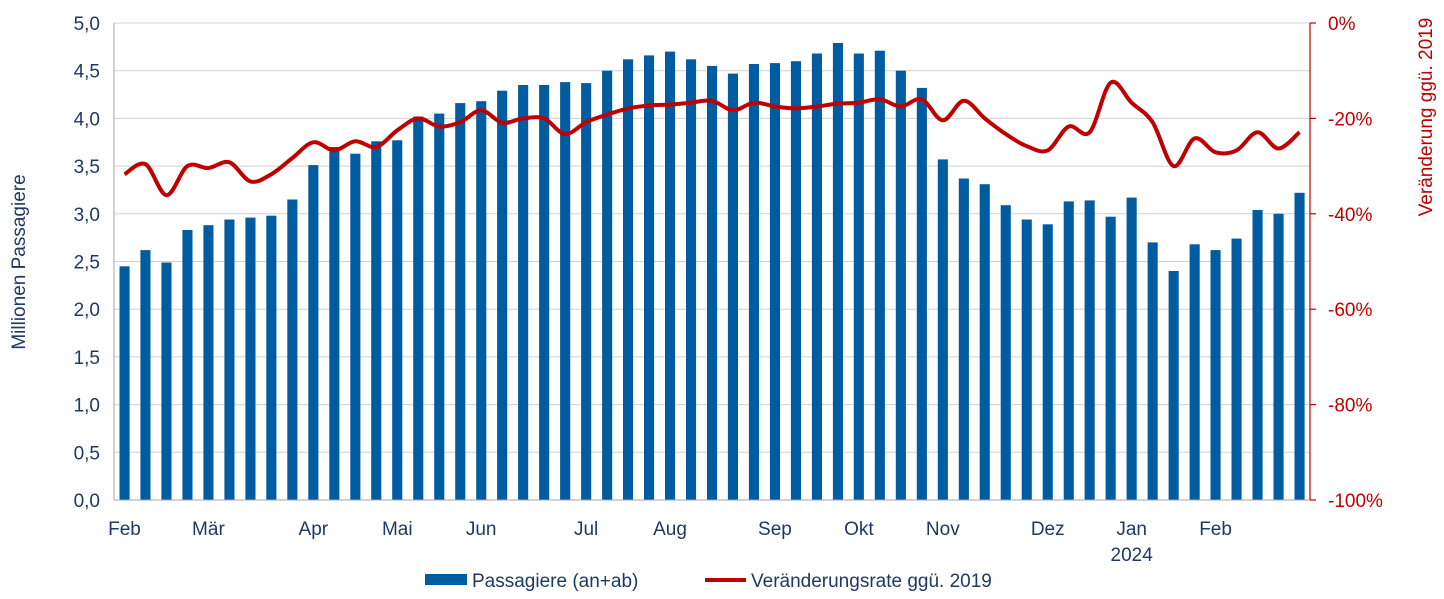 The image size is (1444, 599). What do you see at coordinates (397, 529) in the screenshot?
I see `x-tick-label: Mai` at bounding box center [397, 529].